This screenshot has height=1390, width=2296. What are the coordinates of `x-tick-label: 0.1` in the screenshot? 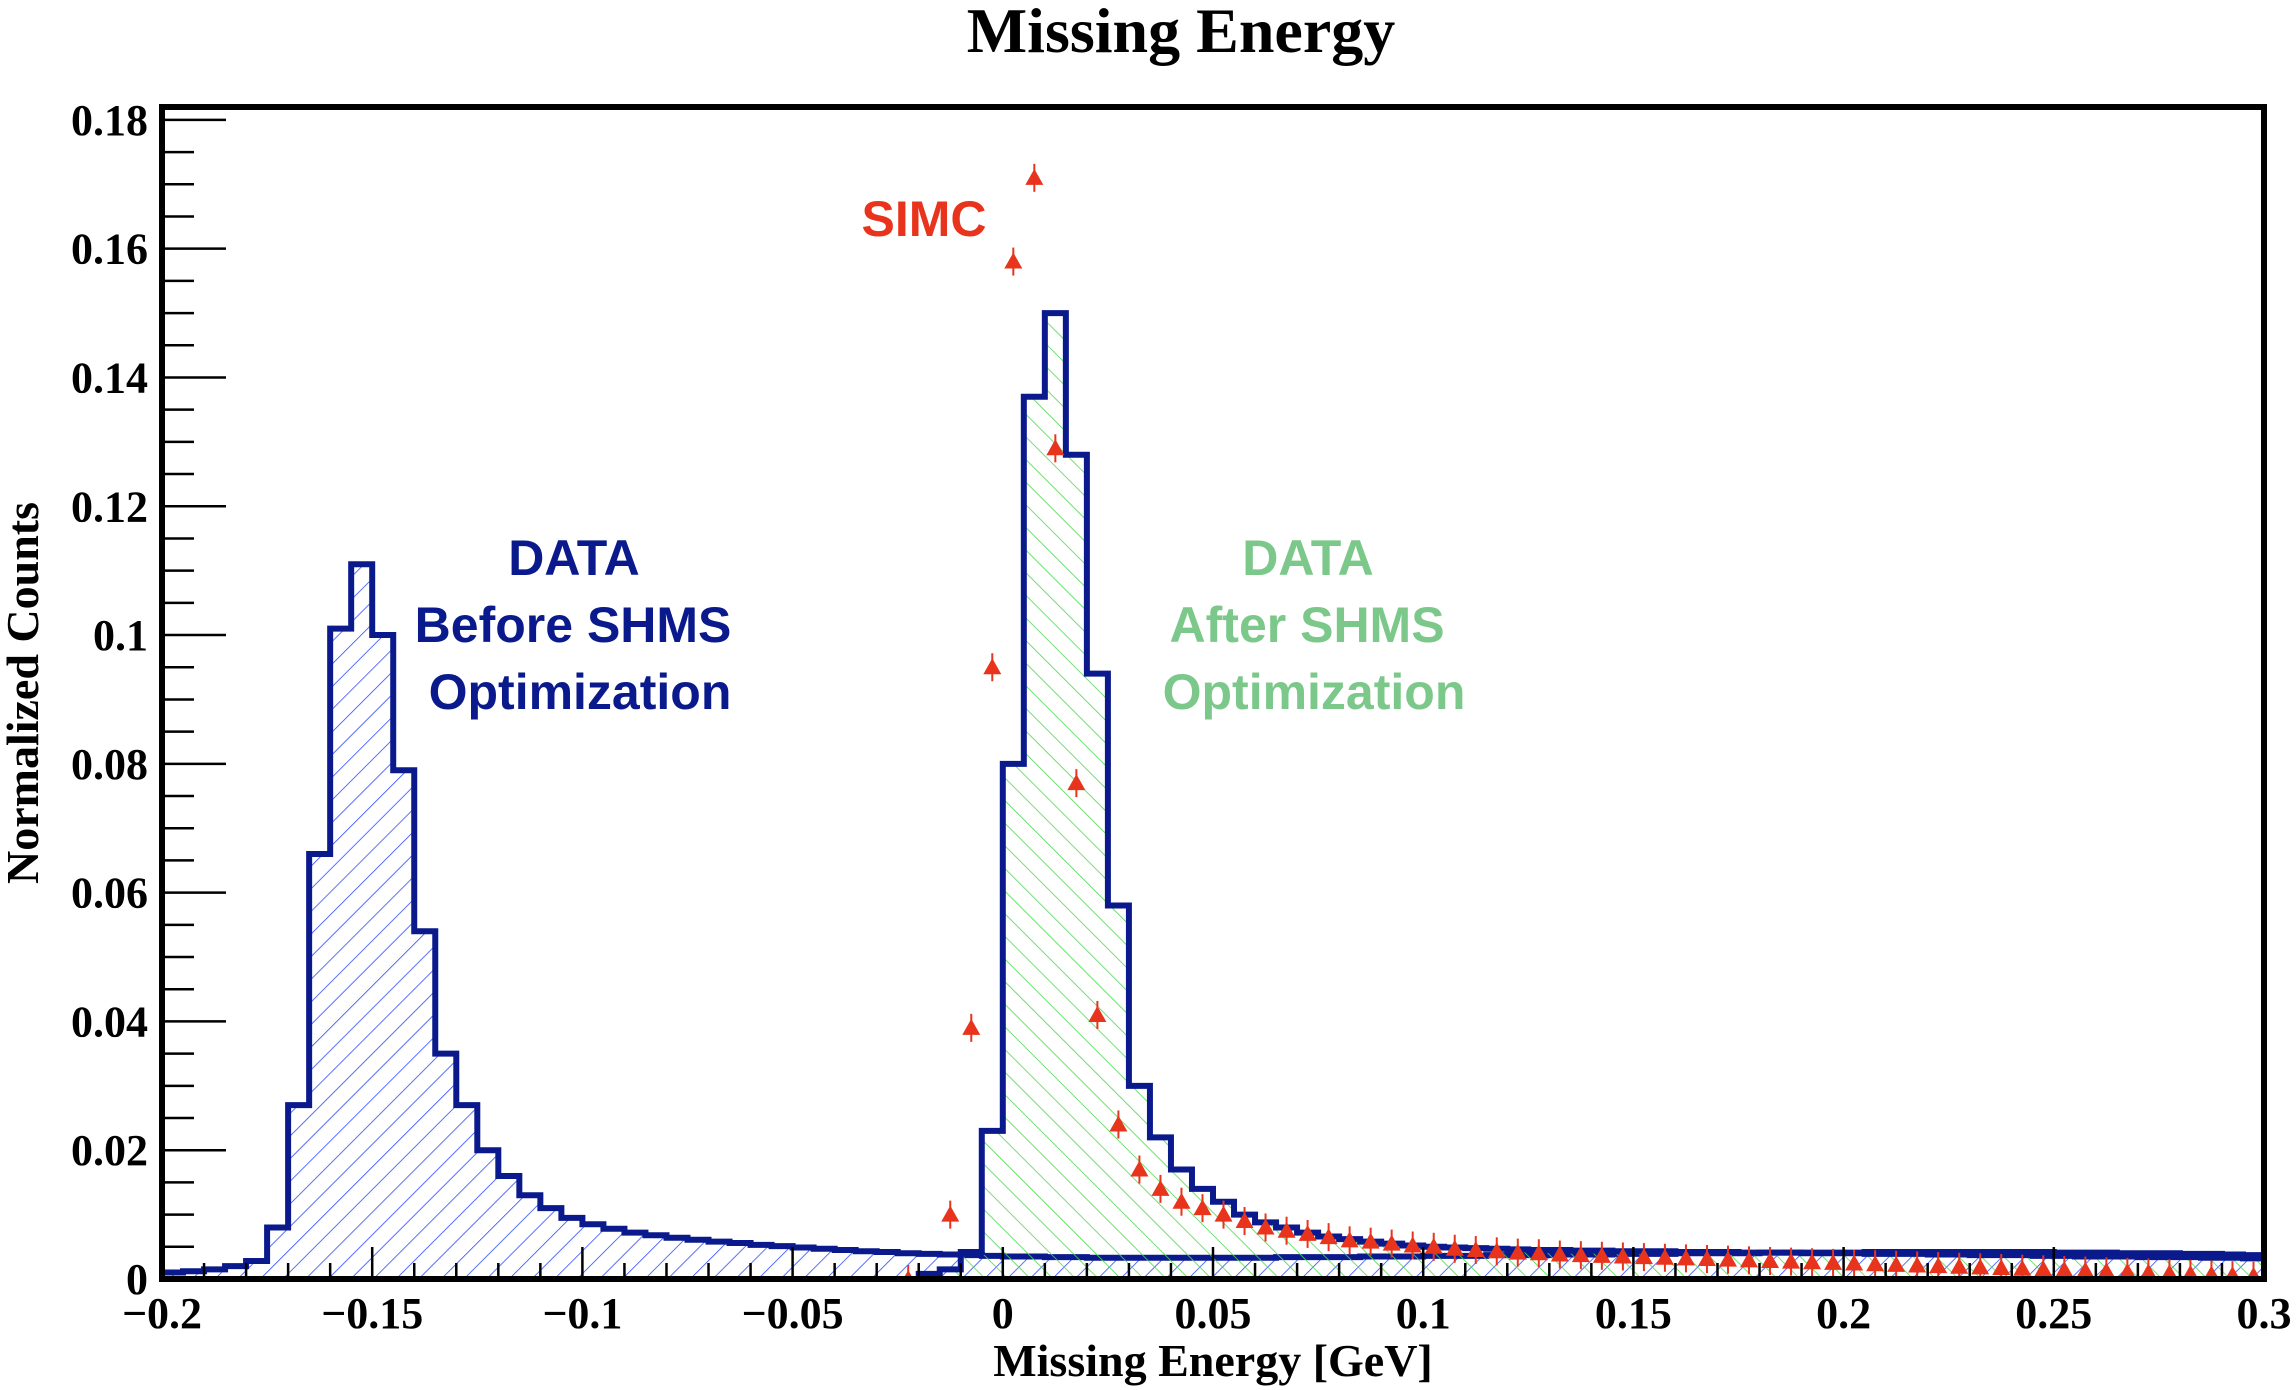 It's located at (1423, 1313).